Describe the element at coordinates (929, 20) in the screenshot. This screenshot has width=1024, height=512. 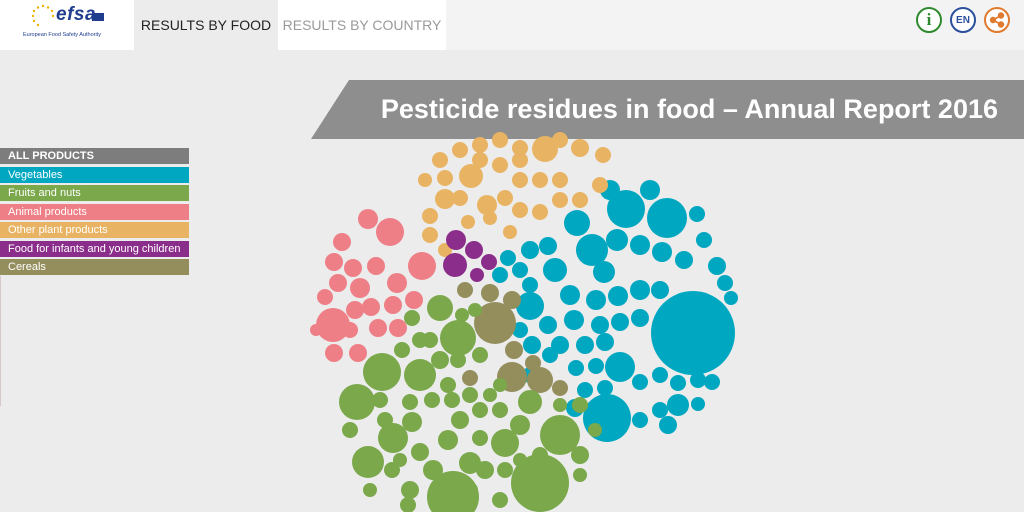
I see `info-button: i` at that location.